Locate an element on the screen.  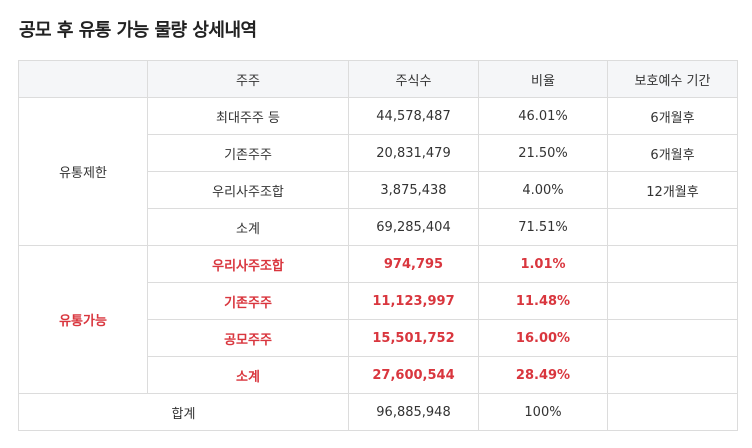
page-title: 공모 후 유통 가능 물량 상세내역 is located at coordinates (138, 30).